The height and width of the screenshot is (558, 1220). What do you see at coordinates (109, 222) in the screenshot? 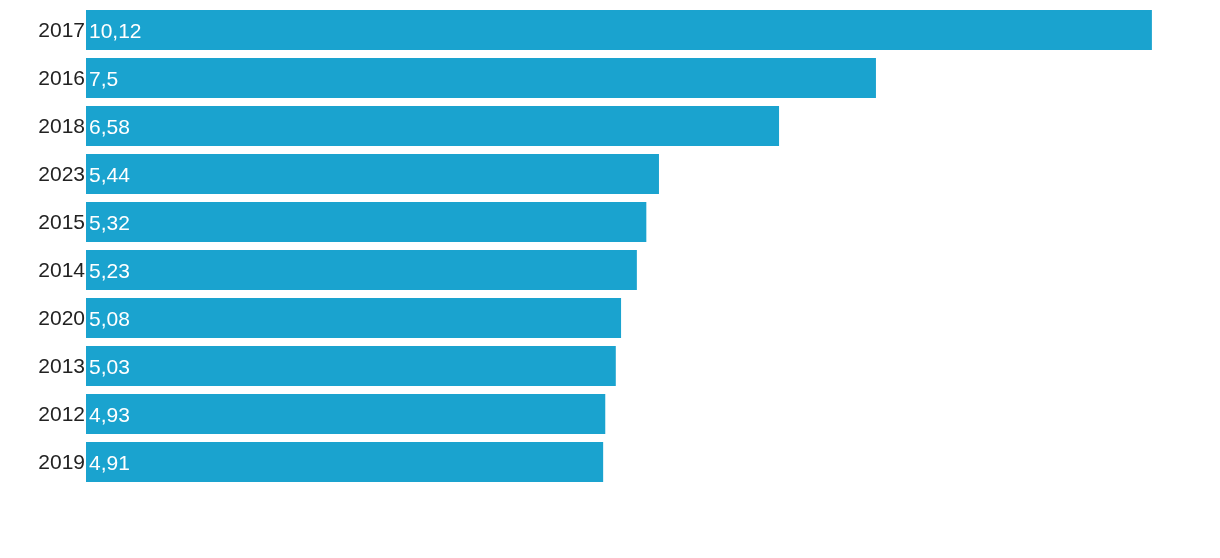
I see `data-label: 5,32` at bounding box center [109, 222].